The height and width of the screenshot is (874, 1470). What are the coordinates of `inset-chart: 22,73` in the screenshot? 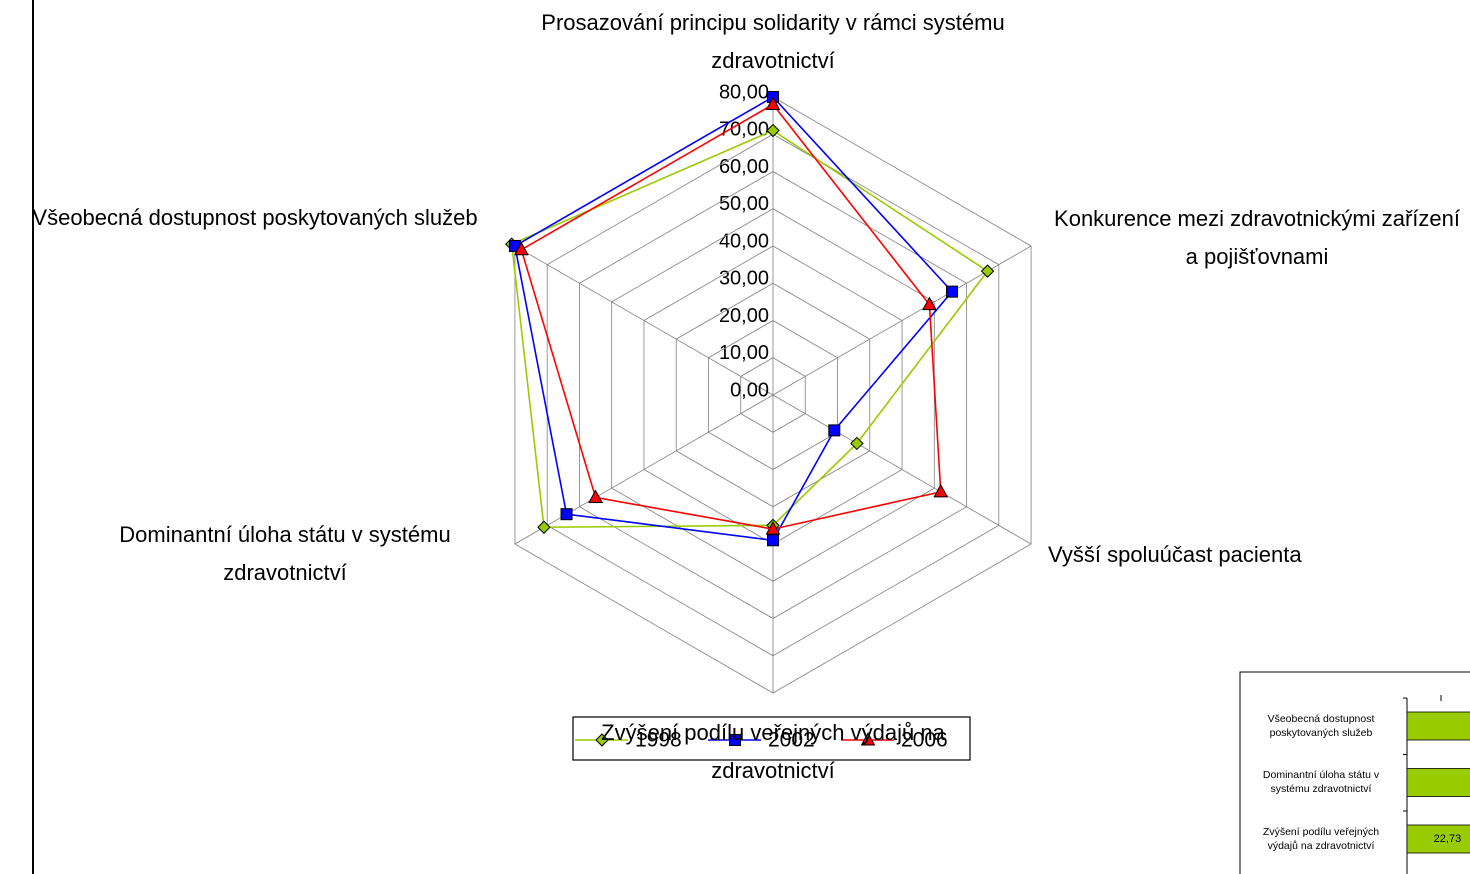 It's located at (1354, 772).